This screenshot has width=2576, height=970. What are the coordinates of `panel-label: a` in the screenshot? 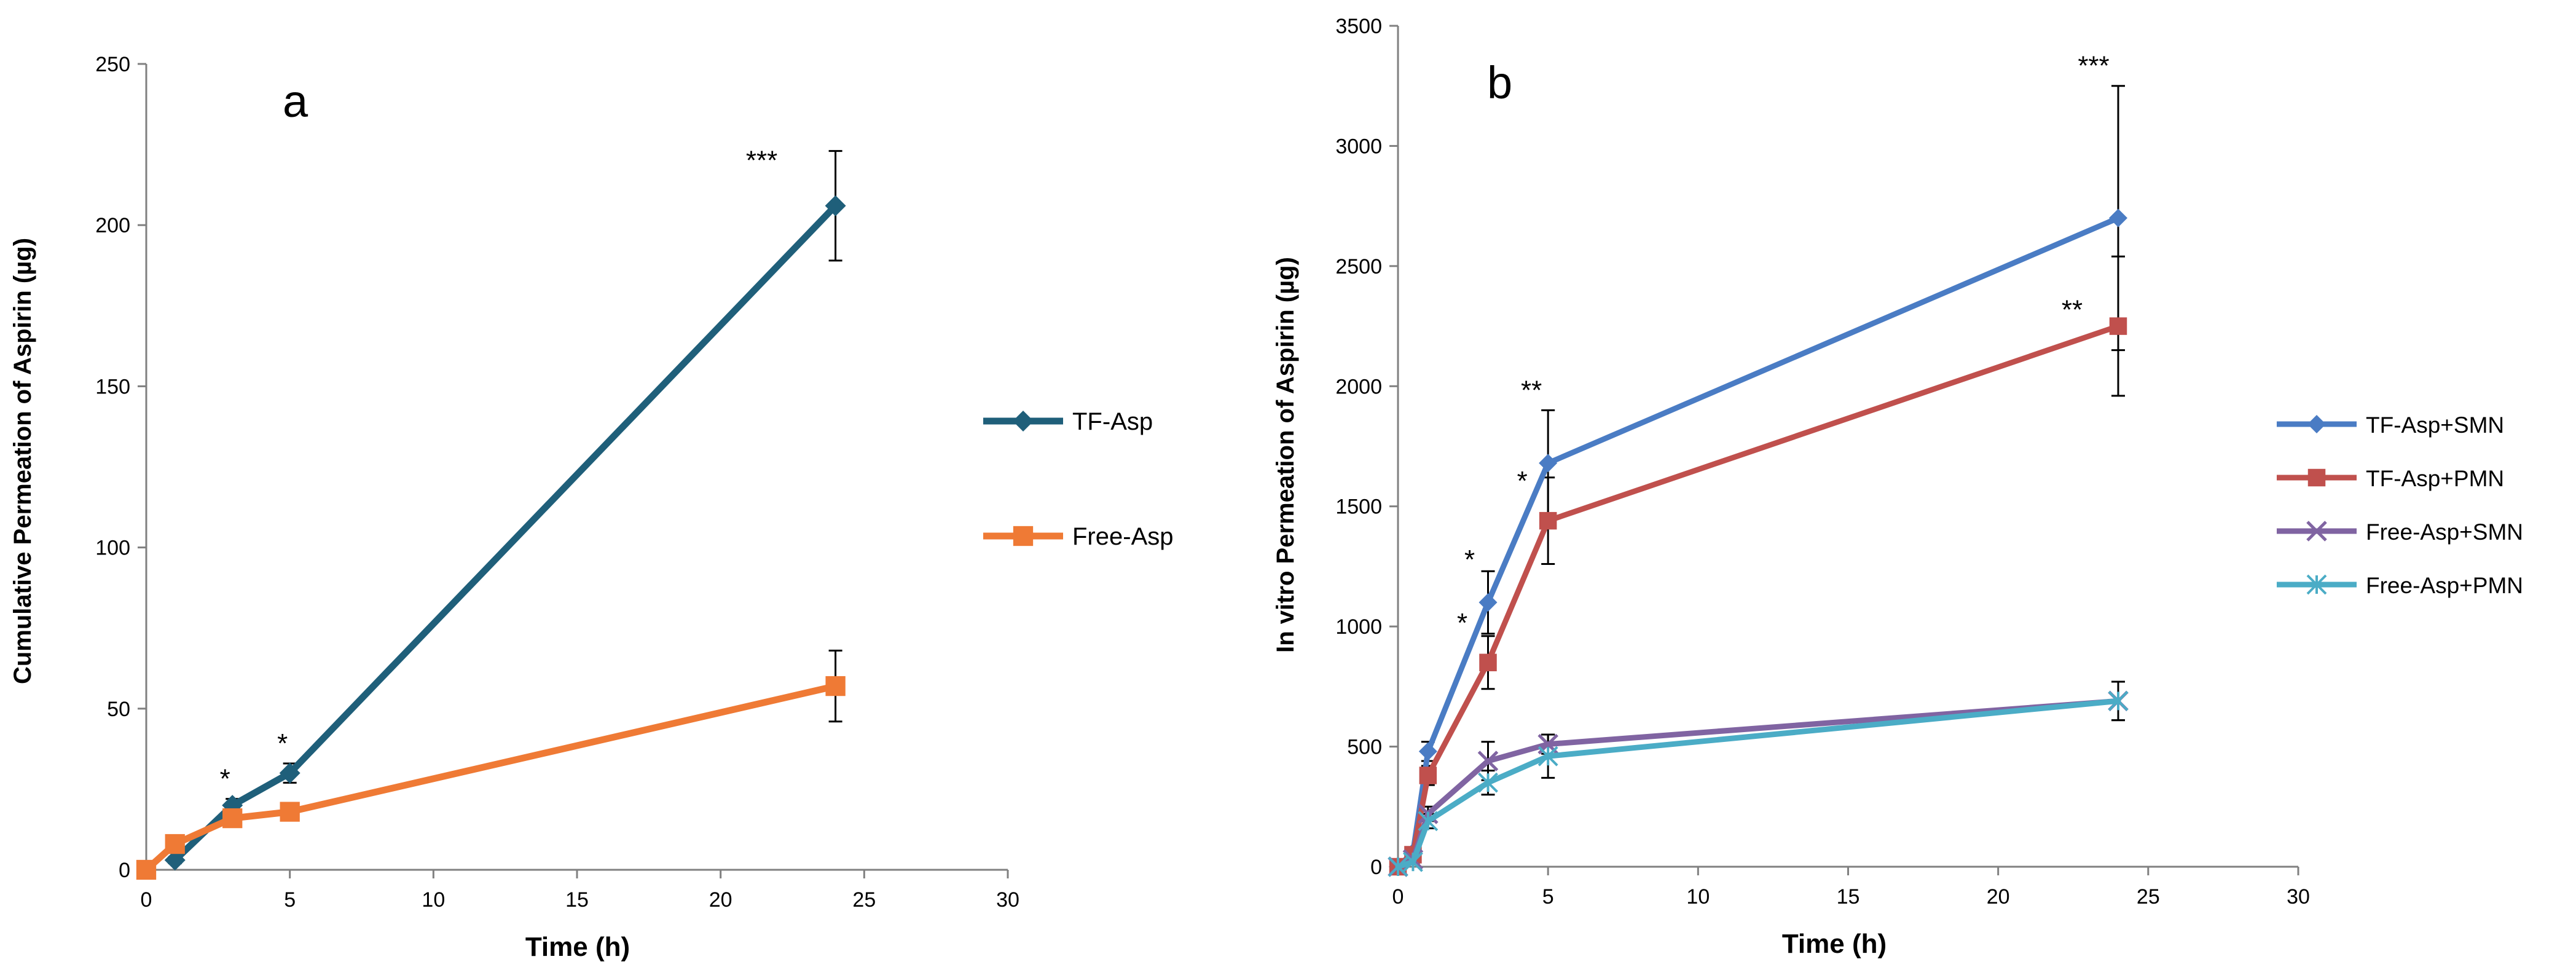 It's located at (295, 101).